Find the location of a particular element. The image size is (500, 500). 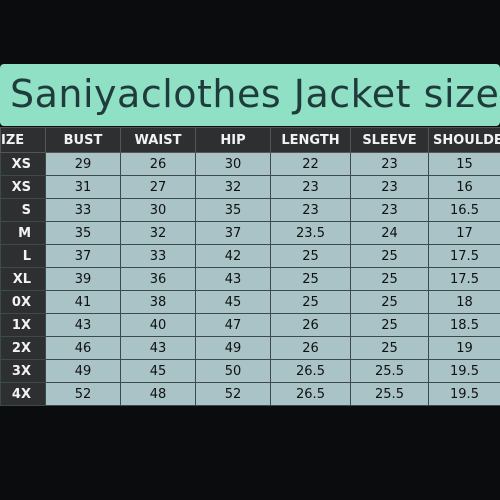

cell: 18.5 is located at coordinates (464, 325).